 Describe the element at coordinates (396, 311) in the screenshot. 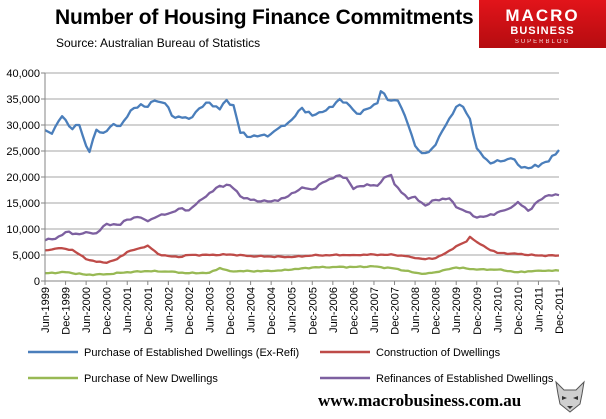

I see `x-tick-label: Dec-2007` at that location.